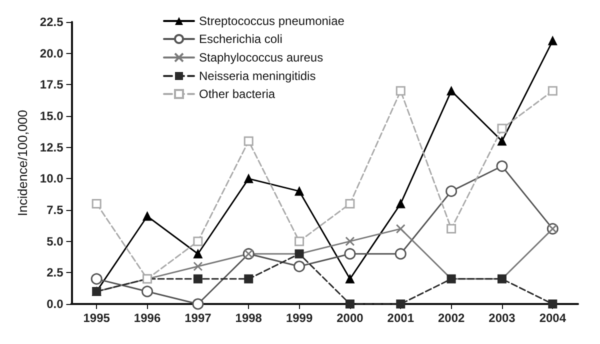 Image resolution: width=600 pixels, height=344 pixels. I want to click on y-tick-label: 15.0, so click(52, 116).